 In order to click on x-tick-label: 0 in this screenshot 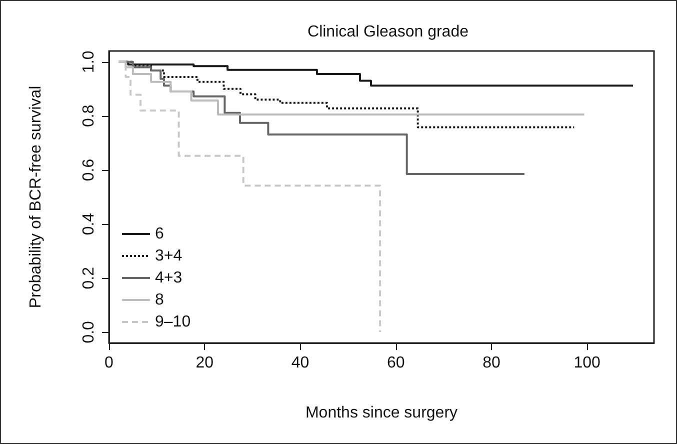, I will do `click(109, 363)`.